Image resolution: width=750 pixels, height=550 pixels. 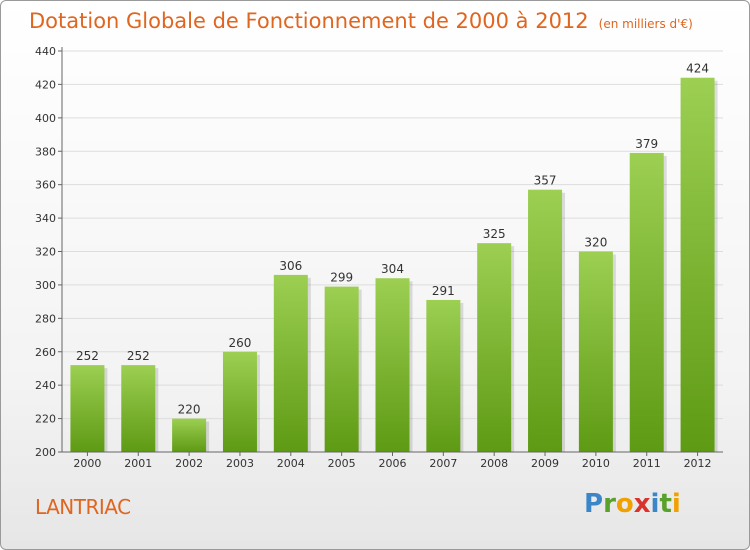 I want to click on data-label: 299, so click(x=341, y=278).